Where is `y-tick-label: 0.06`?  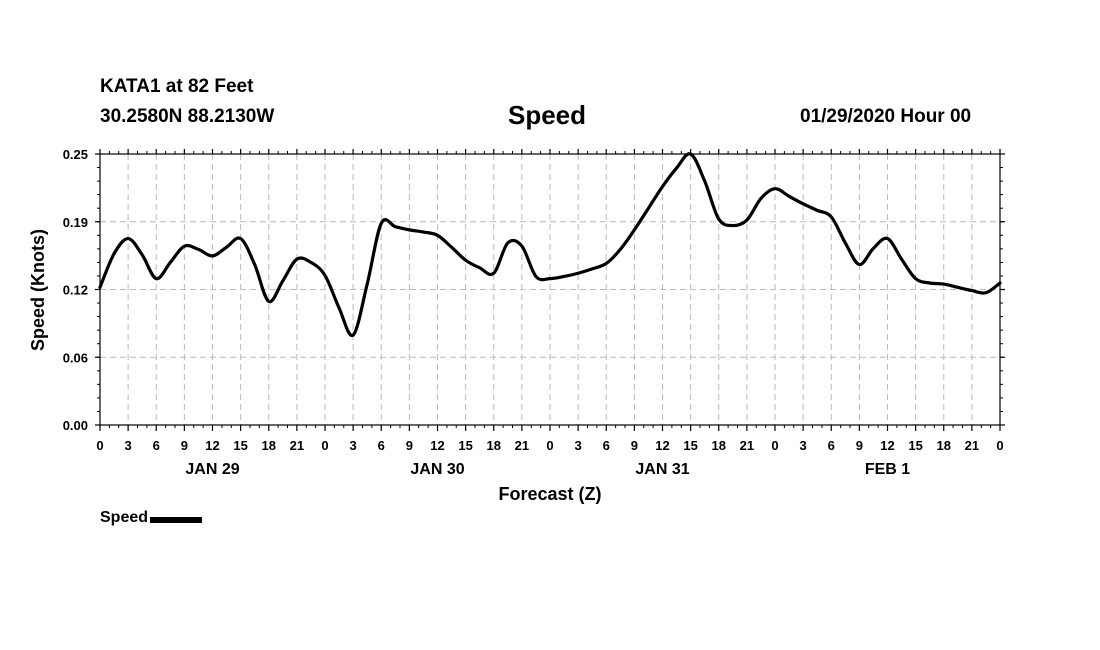 y-tick-label: 0.06 is located at coordinates (75, 357).